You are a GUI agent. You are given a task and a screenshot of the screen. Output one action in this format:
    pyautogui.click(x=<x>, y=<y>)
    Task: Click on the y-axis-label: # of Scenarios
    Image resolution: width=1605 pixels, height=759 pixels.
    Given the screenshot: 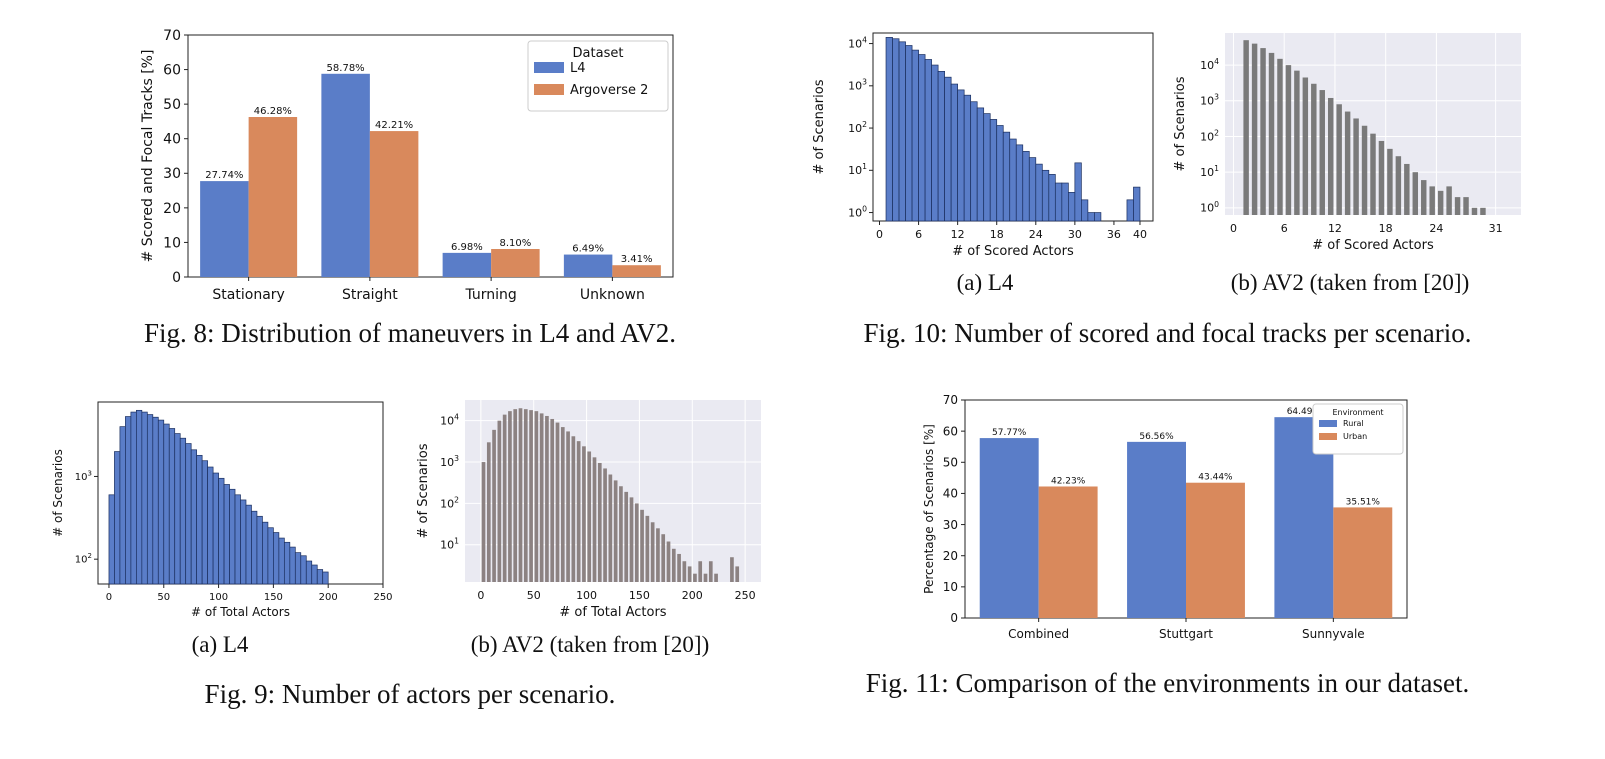 What is the action you would take?
    pyautogui.click(x=423, y=490)
    